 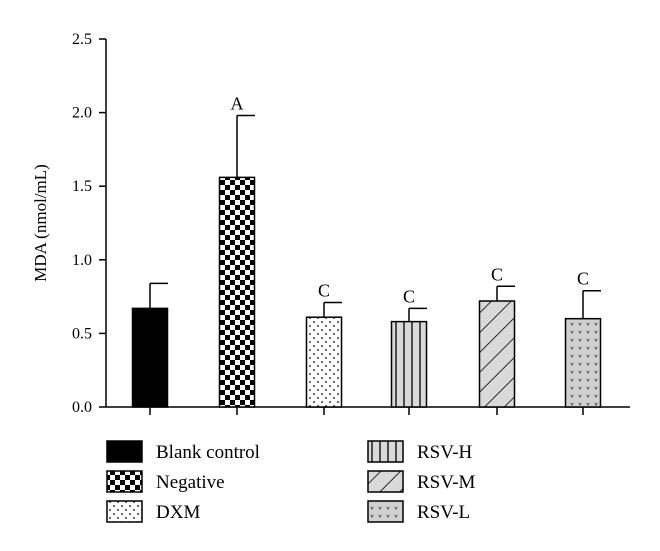 I want to click on legend-label: Blank control, so click(x=208, y=452).